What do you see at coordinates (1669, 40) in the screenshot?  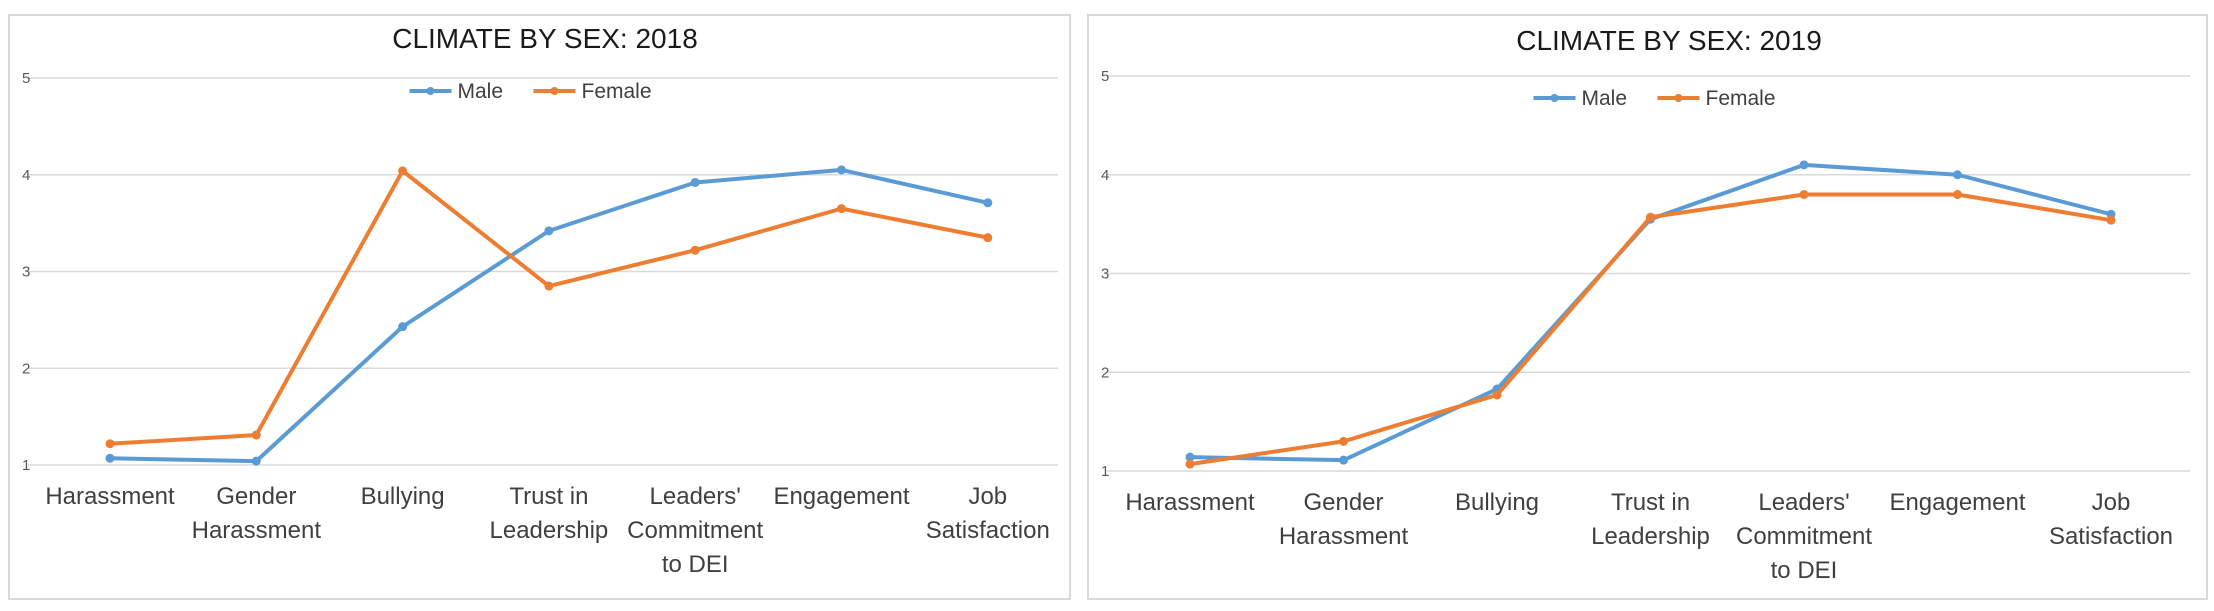 I see `chart-title: CLIMATE BY SEX: 2019` at bounding box center [1669, 40].